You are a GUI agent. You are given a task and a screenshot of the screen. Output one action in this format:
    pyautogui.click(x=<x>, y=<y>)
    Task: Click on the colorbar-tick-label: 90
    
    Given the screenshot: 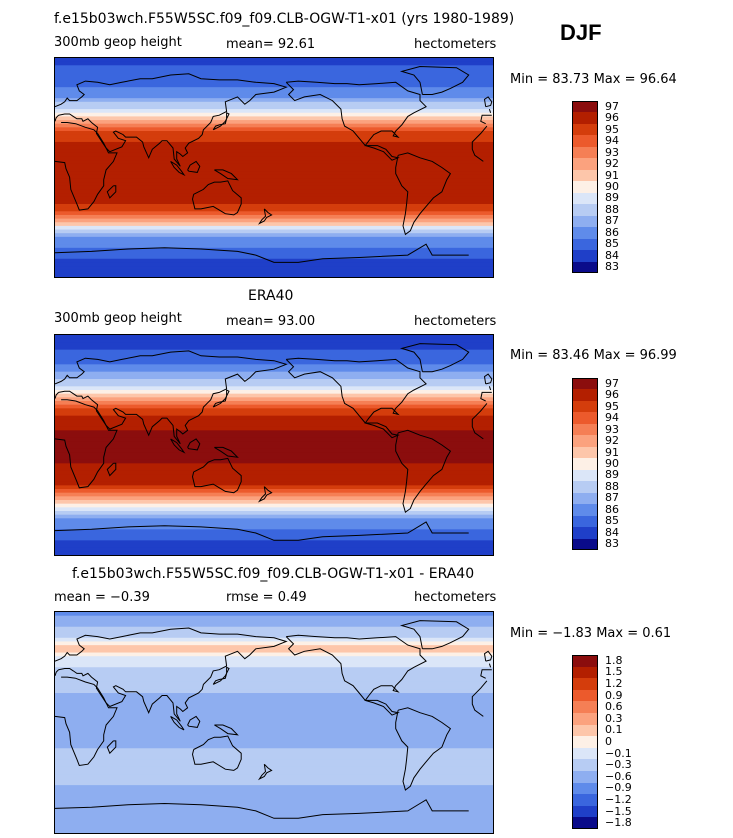 What is the action you would take?
    pyautogui.click(x=612, y=463)
    